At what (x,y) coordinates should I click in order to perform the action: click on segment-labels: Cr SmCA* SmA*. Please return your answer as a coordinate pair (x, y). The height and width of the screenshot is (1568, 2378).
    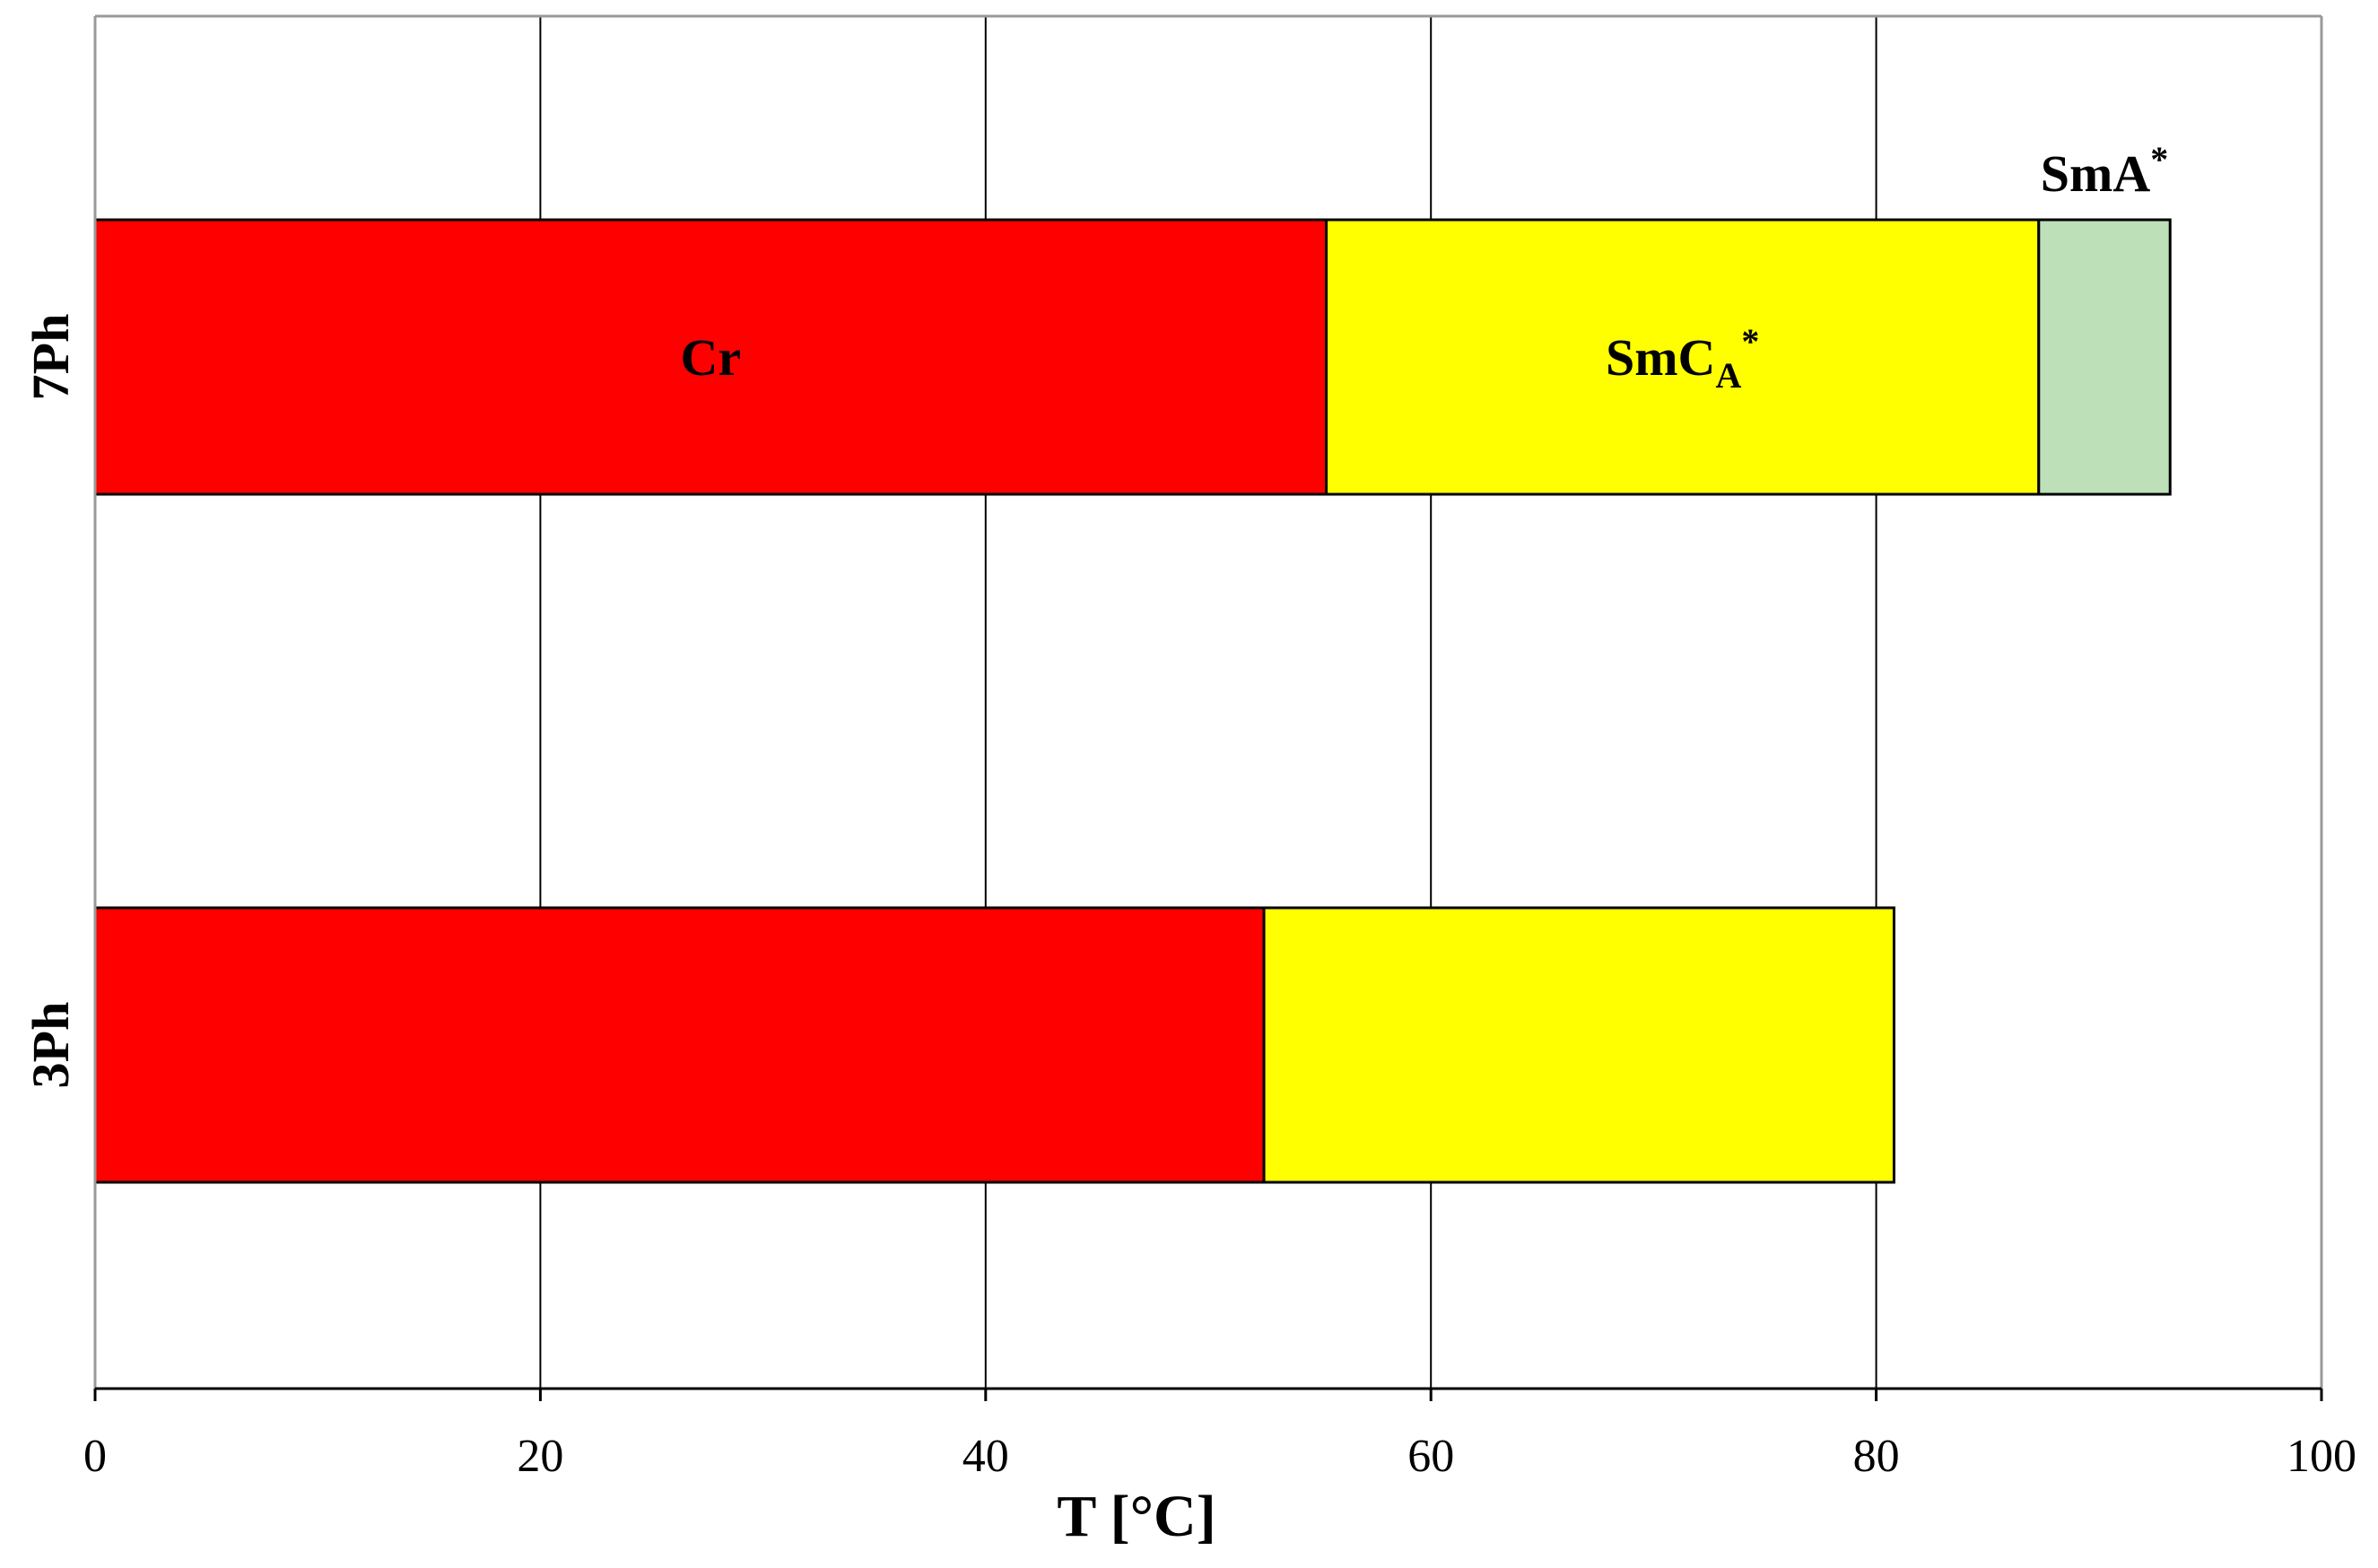
    Looking at the image, I should click on (1424, 268).